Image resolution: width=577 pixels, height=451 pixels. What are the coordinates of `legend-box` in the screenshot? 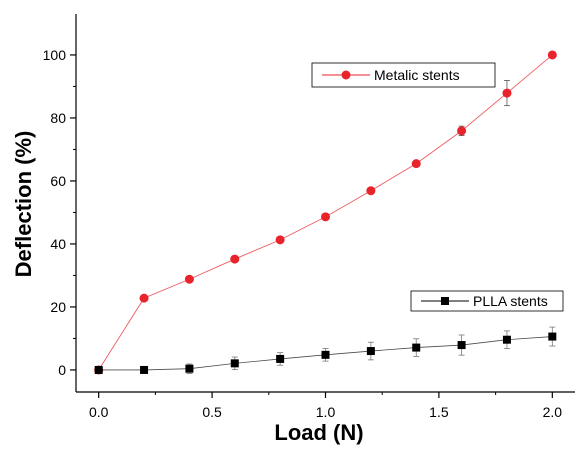 It's located at (487, 301).